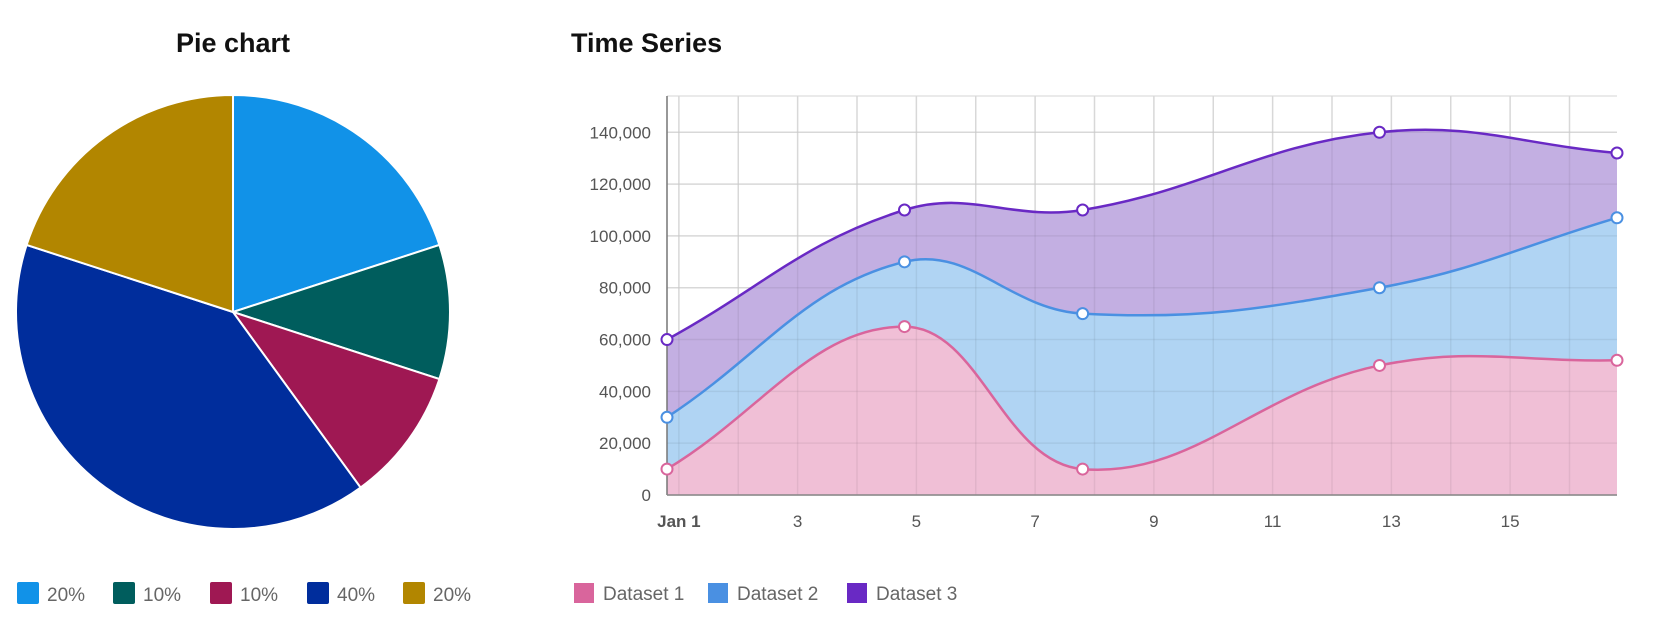 This screenshot has height=622, width=1672. What do you see at coordinates (1391, 521) in the screenshot?
I see `x-tick-label: 13` at bounding box center [1391, 521].